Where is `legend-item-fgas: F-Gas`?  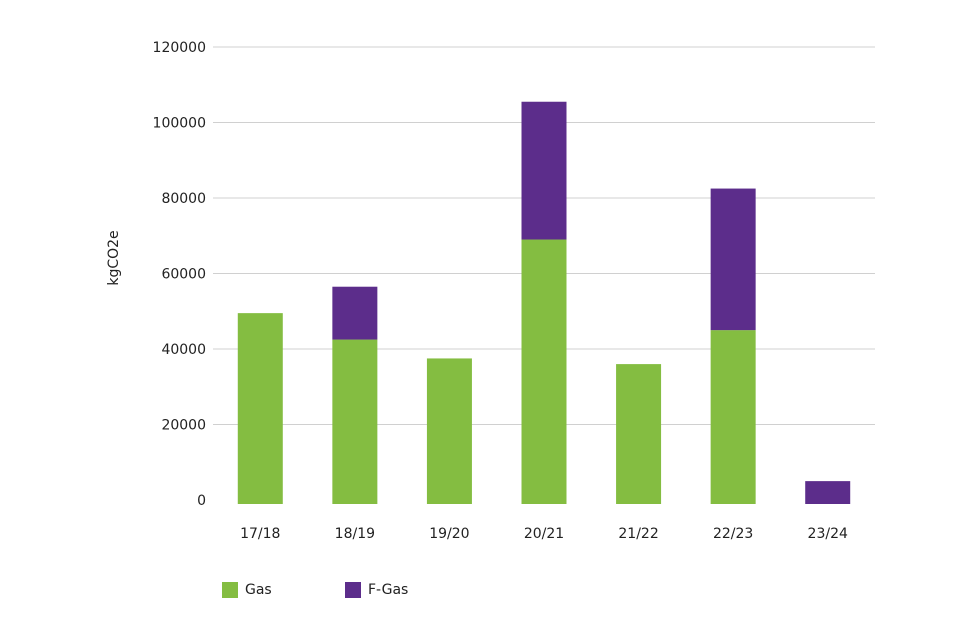 legend-item-fgas: F-Gas is located at coordinates (376, 590).